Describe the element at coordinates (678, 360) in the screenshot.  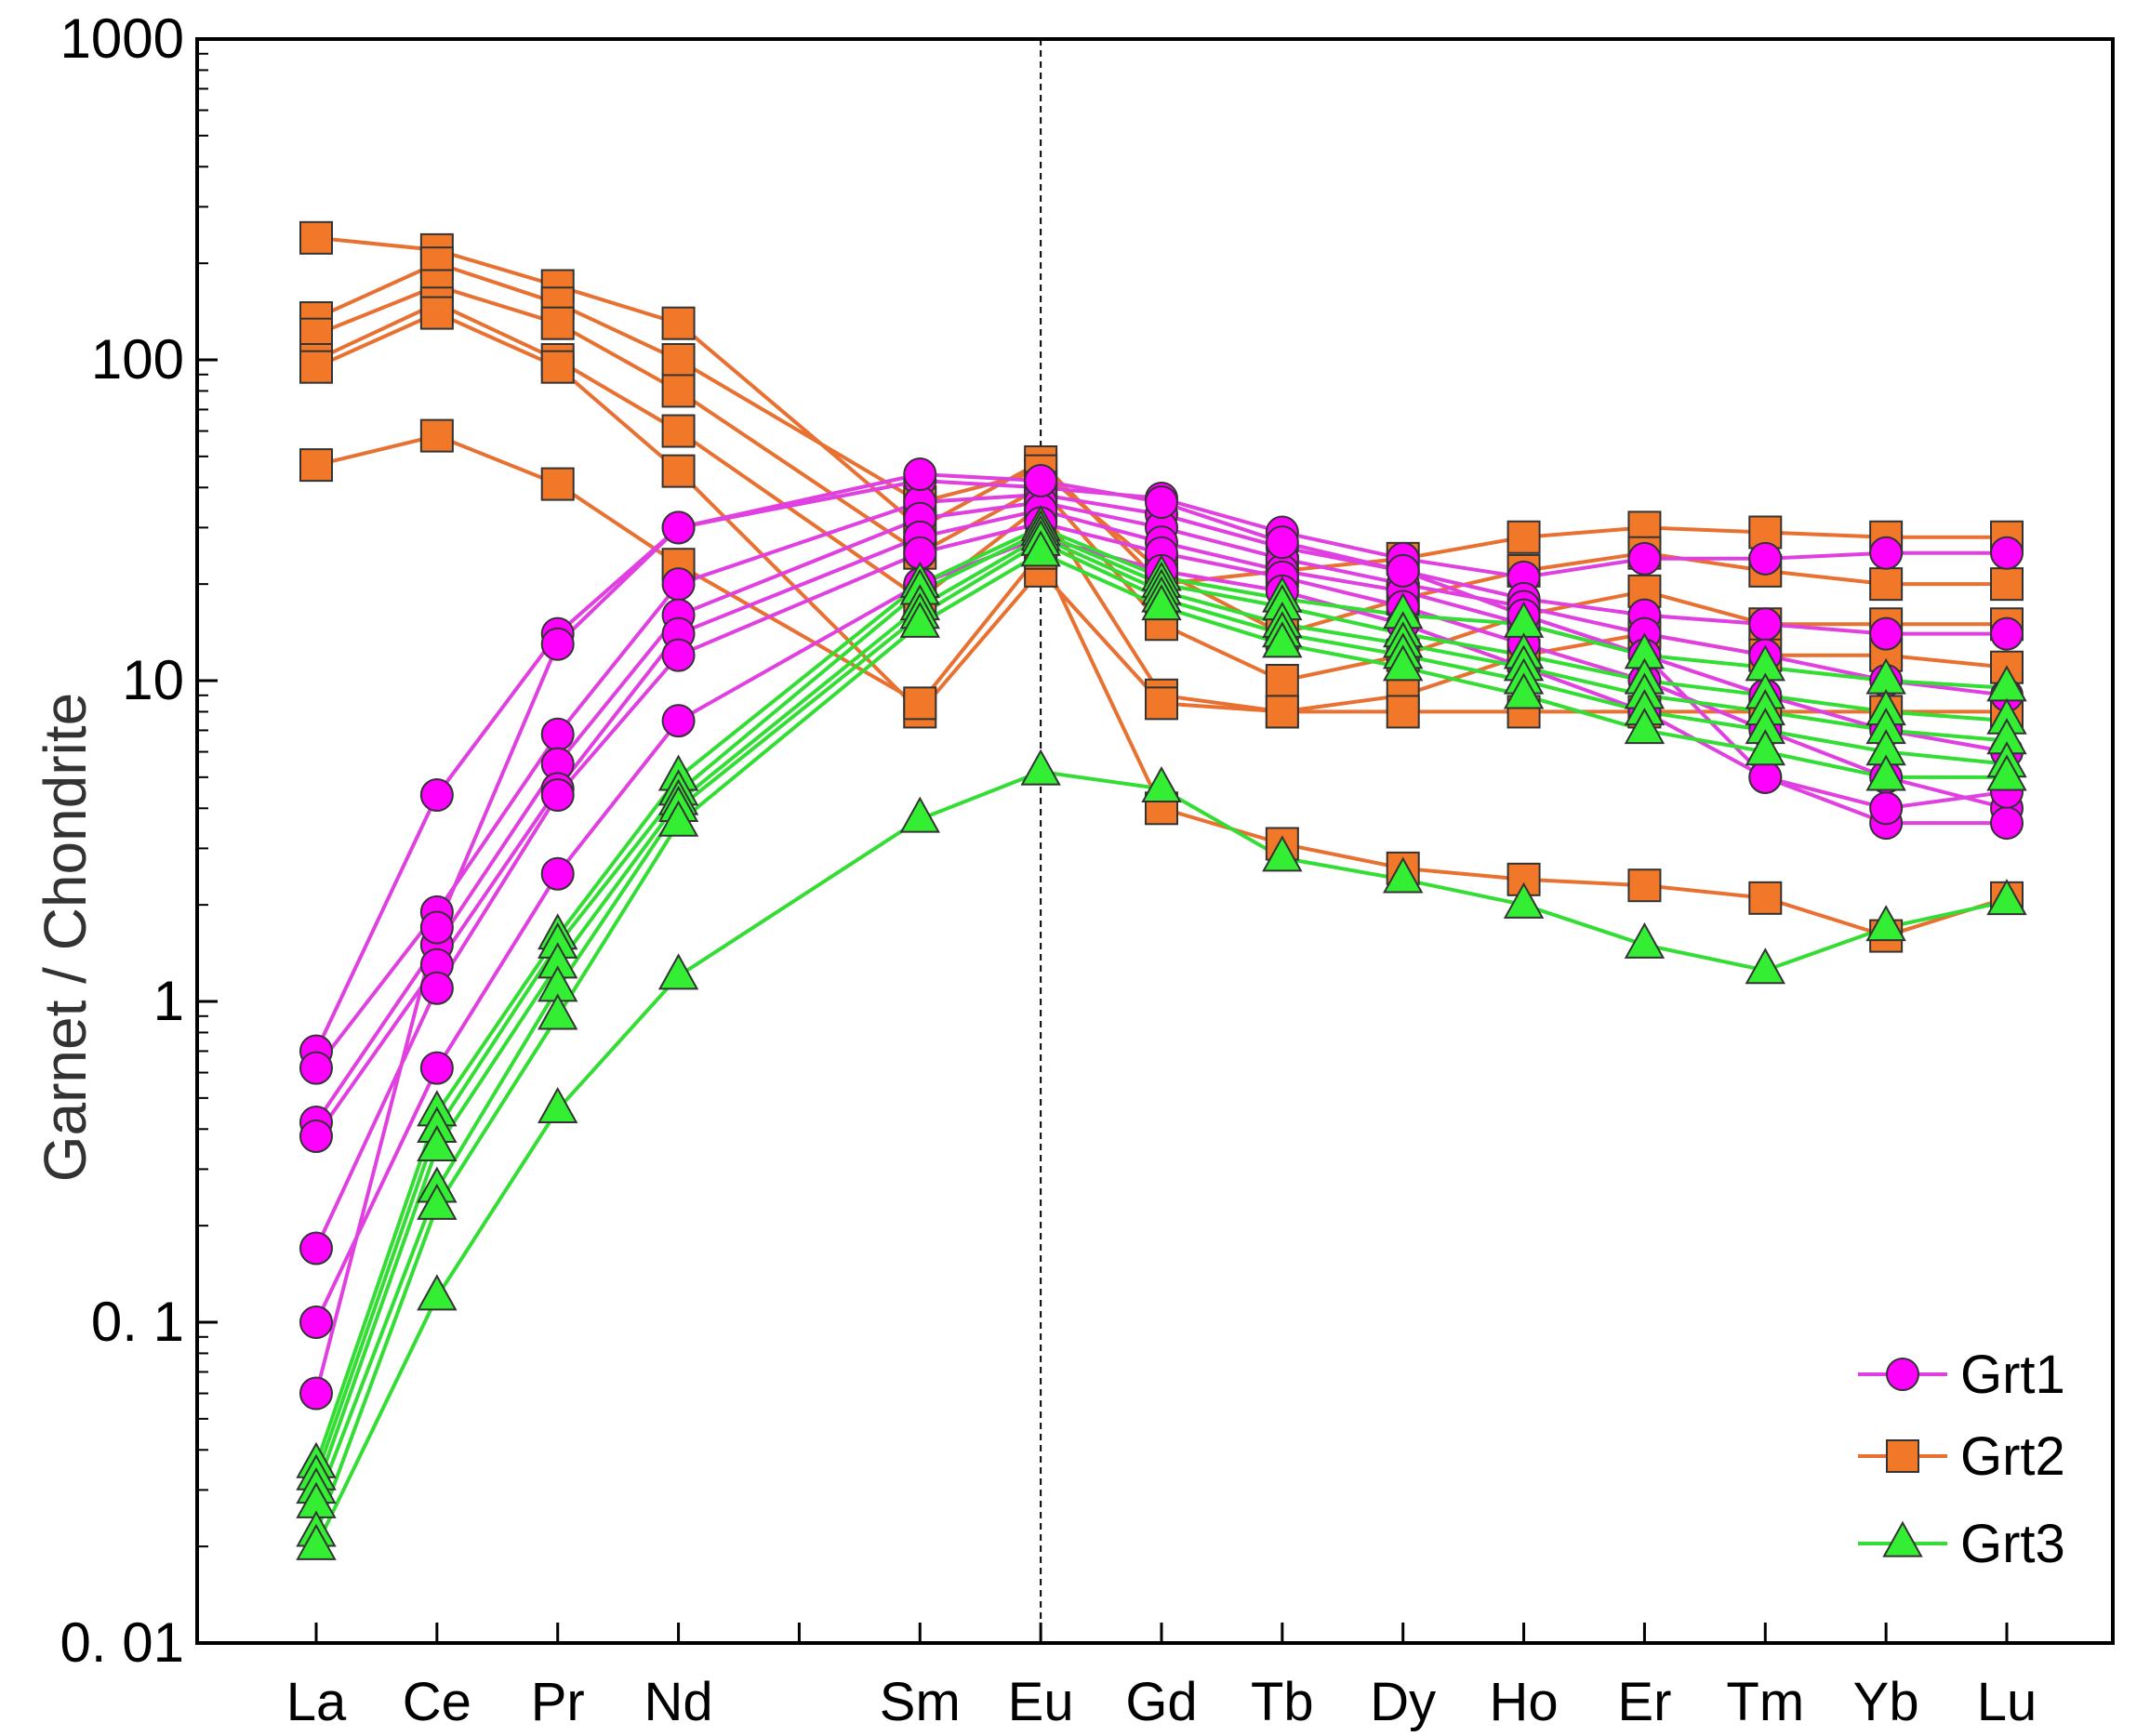
I see `grt2-series-2-point-nd` at that location.